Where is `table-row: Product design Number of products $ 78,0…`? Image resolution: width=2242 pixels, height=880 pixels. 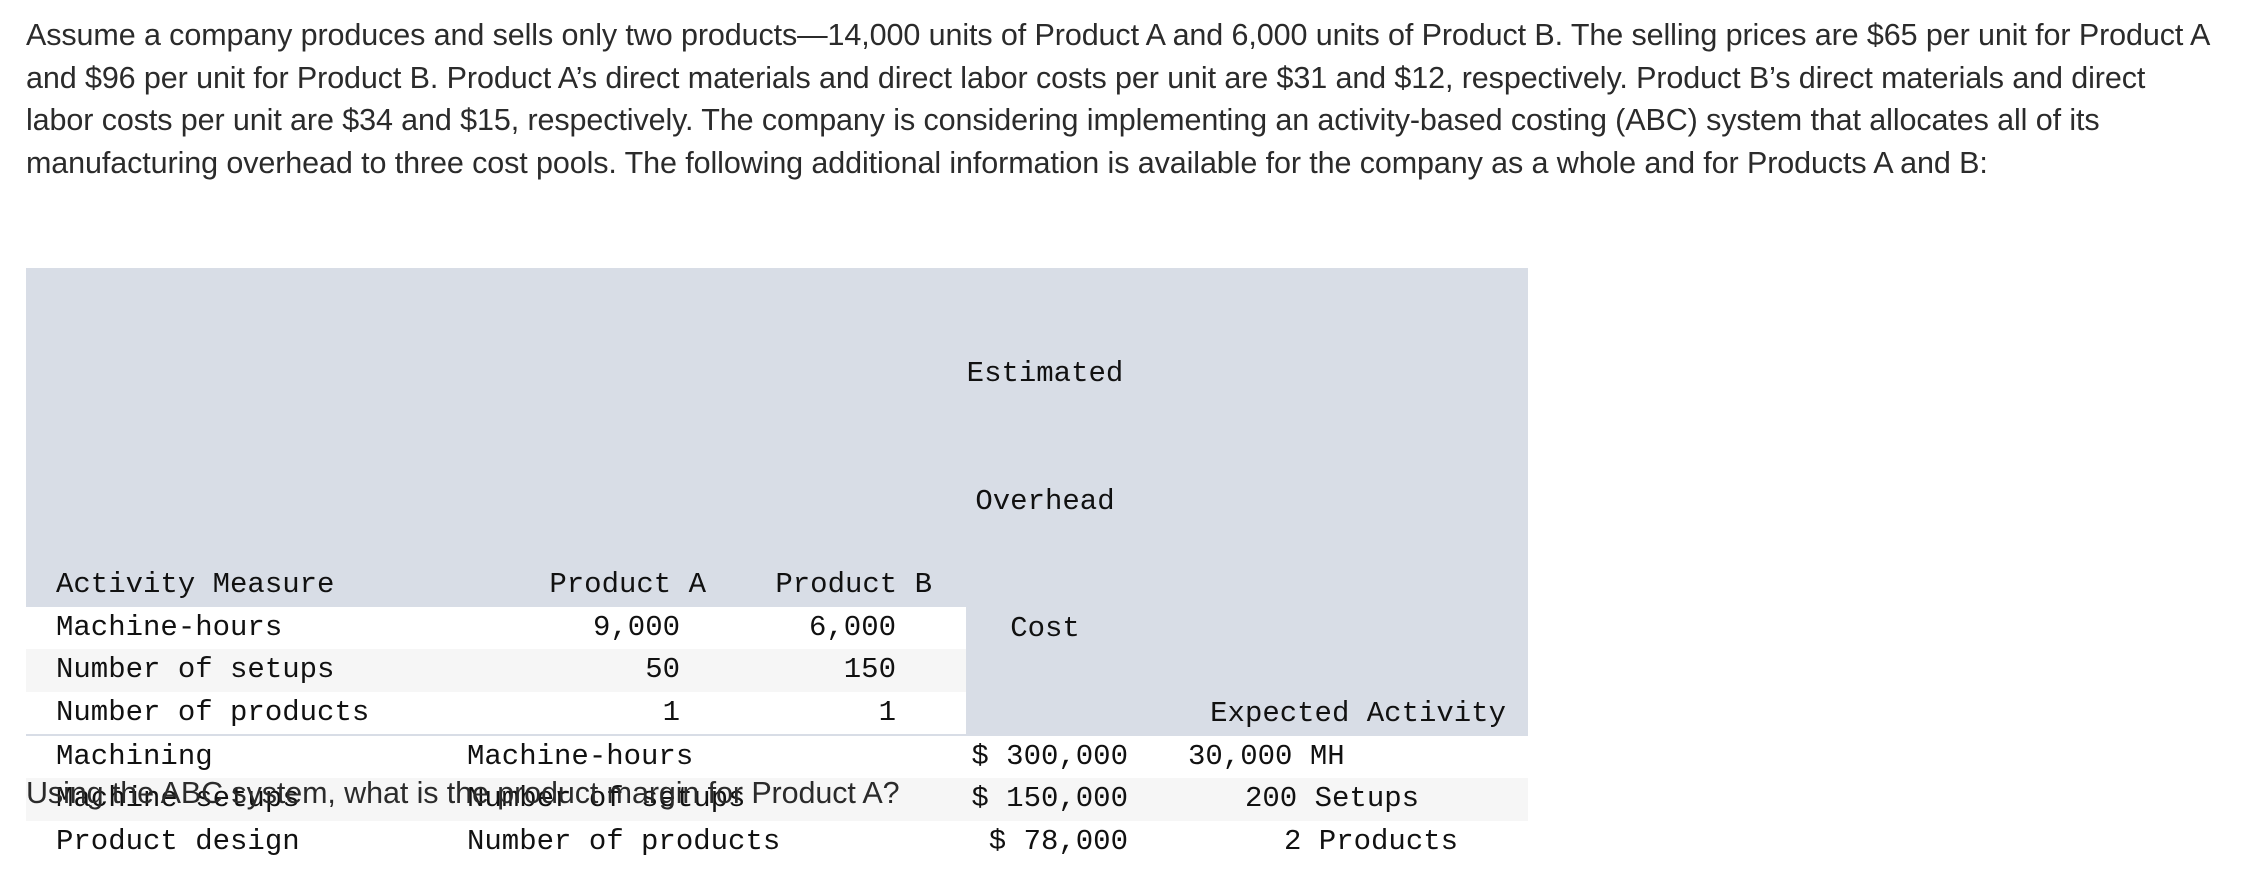
table-row: Product design Number of products $ 78,0… is located at coordinates (777, 841).